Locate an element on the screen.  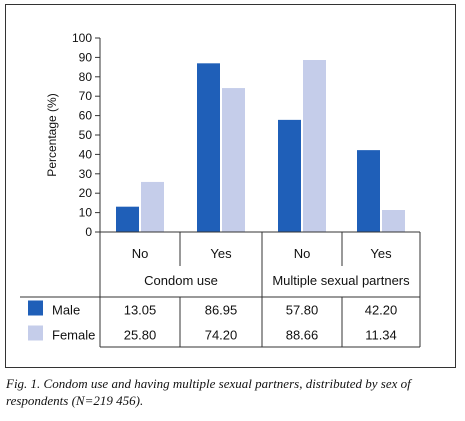
x-group-label: Multiple sexual partners is located at coordinates (341, 280).